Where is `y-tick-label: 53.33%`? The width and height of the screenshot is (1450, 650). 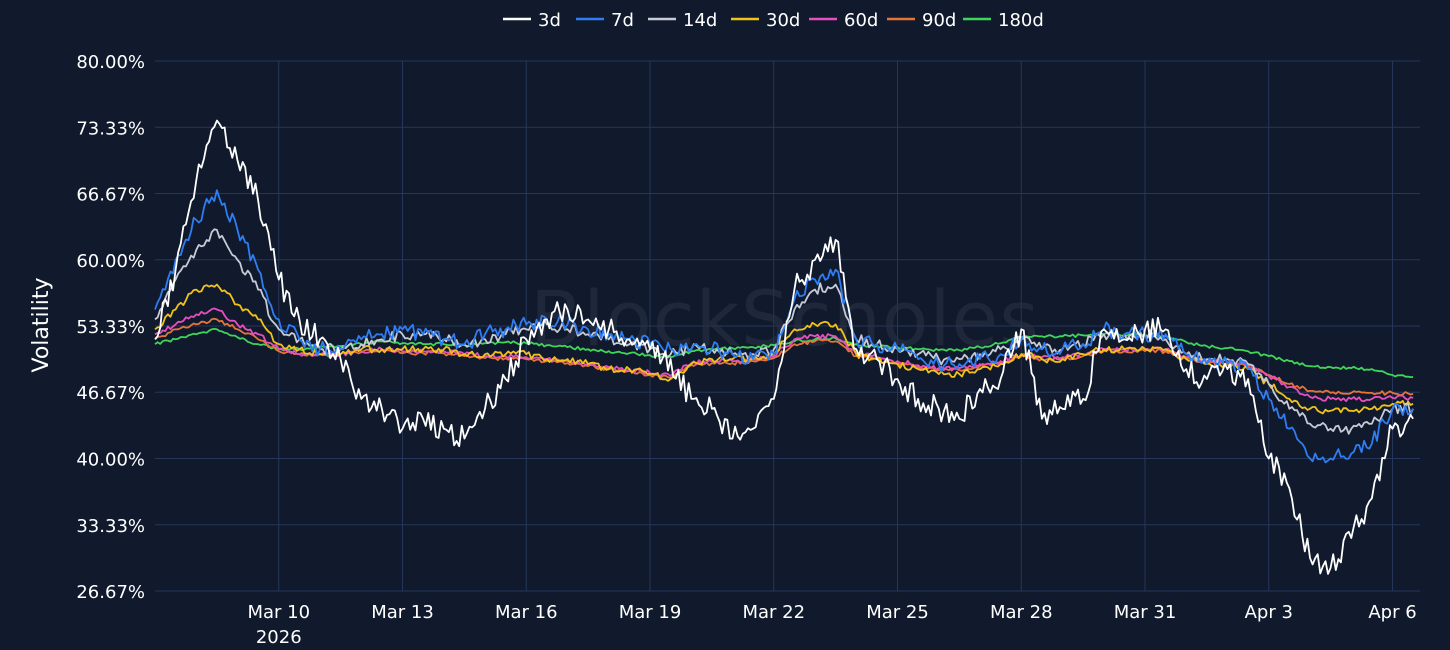
y-tick-label: 53.33% is located at coordinates (110, 327).